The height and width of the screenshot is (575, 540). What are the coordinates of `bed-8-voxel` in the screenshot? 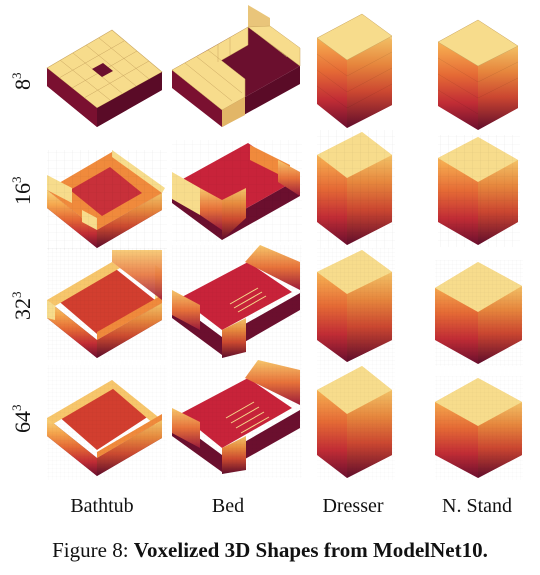 It's located at (236, 66).